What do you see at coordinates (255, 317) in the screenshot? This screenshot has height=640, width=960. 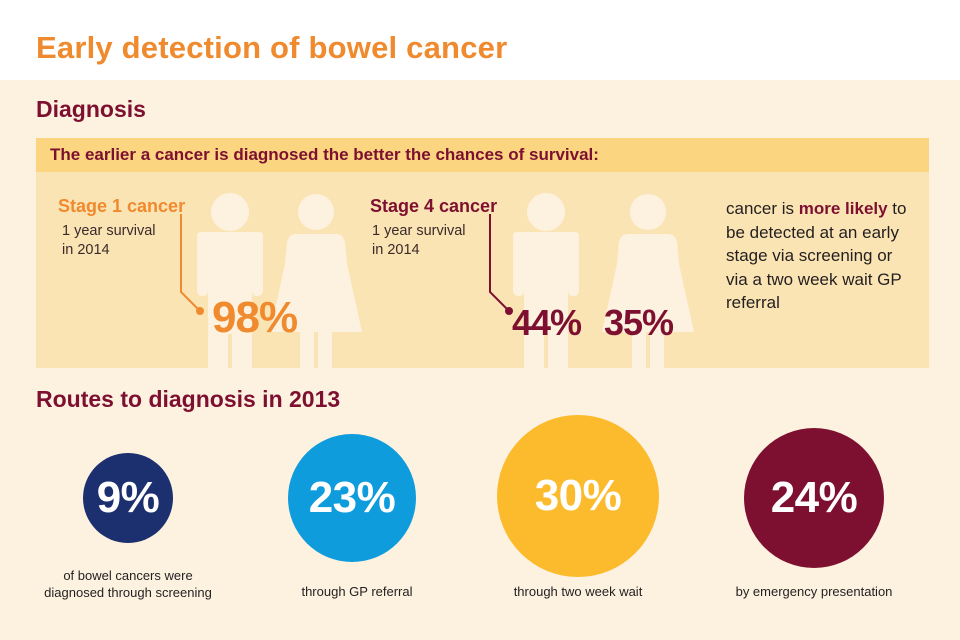 I see `stage1-survival-percent: 98%` at bounding box center [255, 317].